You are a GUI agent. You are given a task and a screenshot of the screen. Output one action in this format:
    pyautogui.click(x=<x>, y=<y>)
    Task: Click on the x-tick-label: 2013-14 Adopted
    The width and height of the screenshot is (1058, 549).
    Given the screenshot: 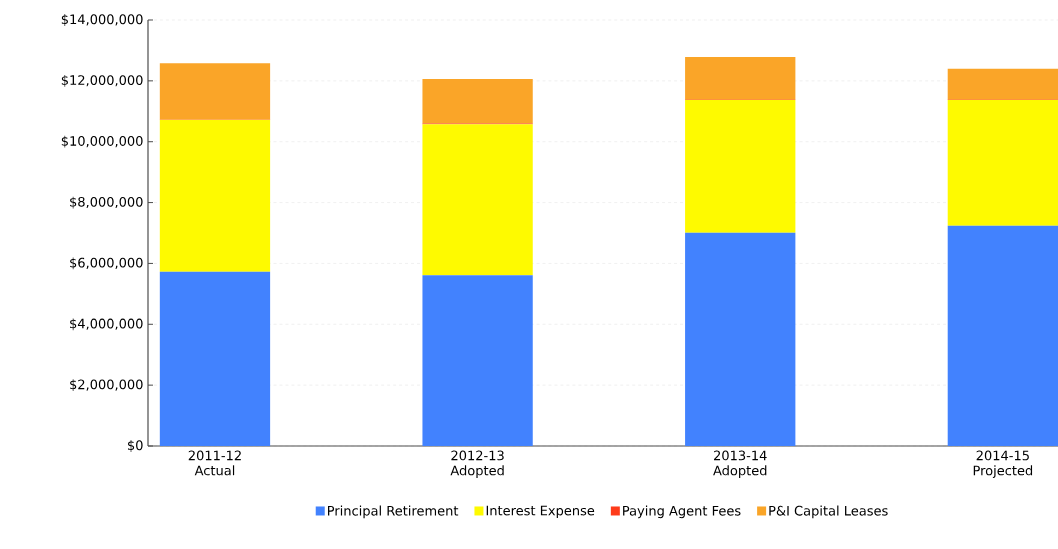 What is the action you would take?
    pyautogui.click(x=740, y=464)
    